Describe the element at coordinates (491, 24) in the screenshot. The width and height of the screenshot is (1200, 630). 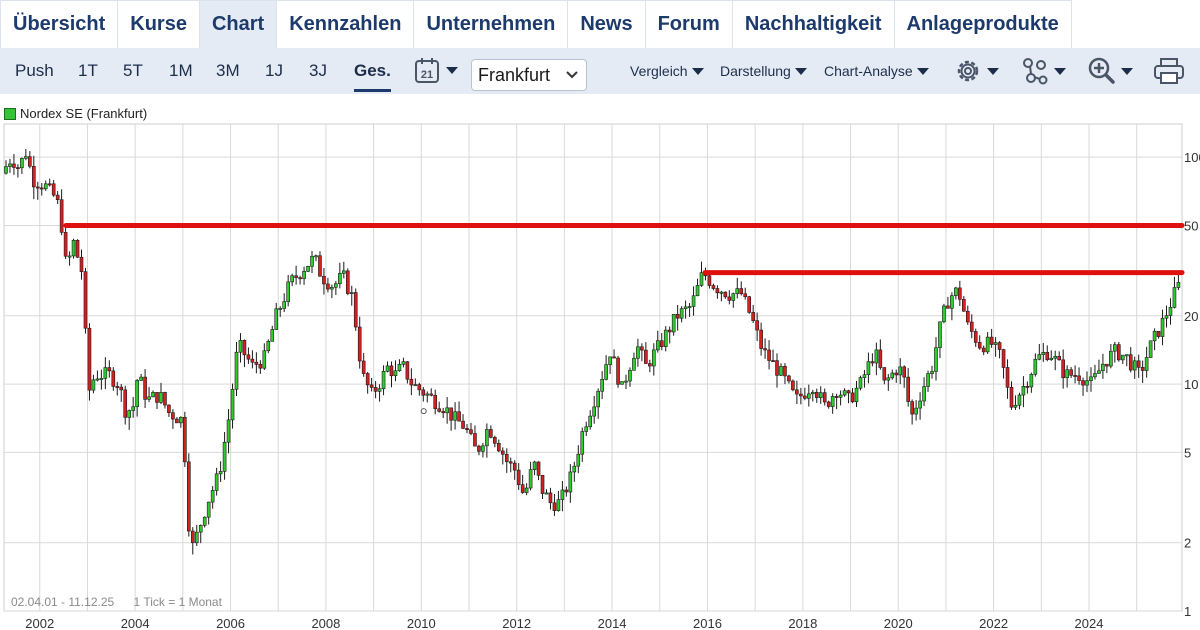
I see `tab-unternehmen: Unternehmen` at that location.